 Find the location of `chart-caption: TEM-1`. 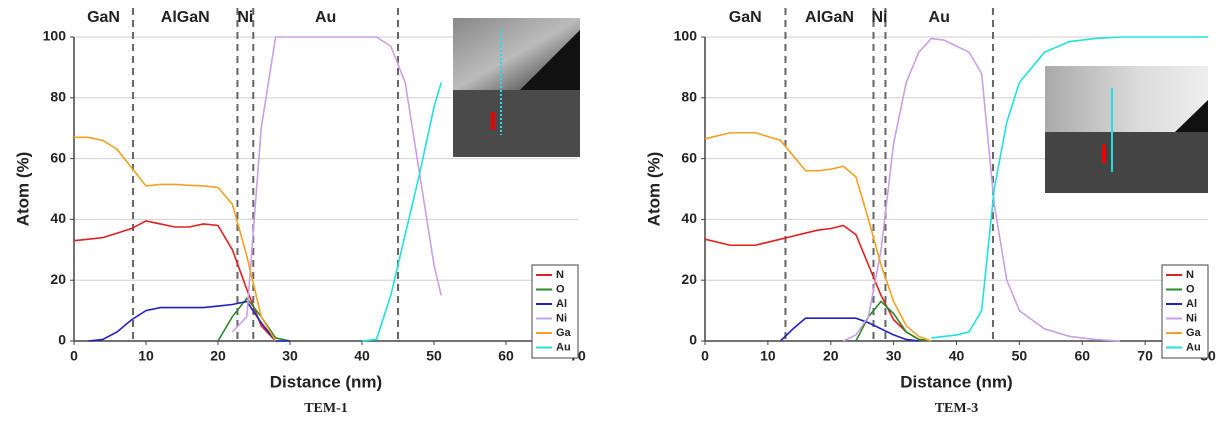

chart-caption: TEM-1 is located at coordinates (326, 408).